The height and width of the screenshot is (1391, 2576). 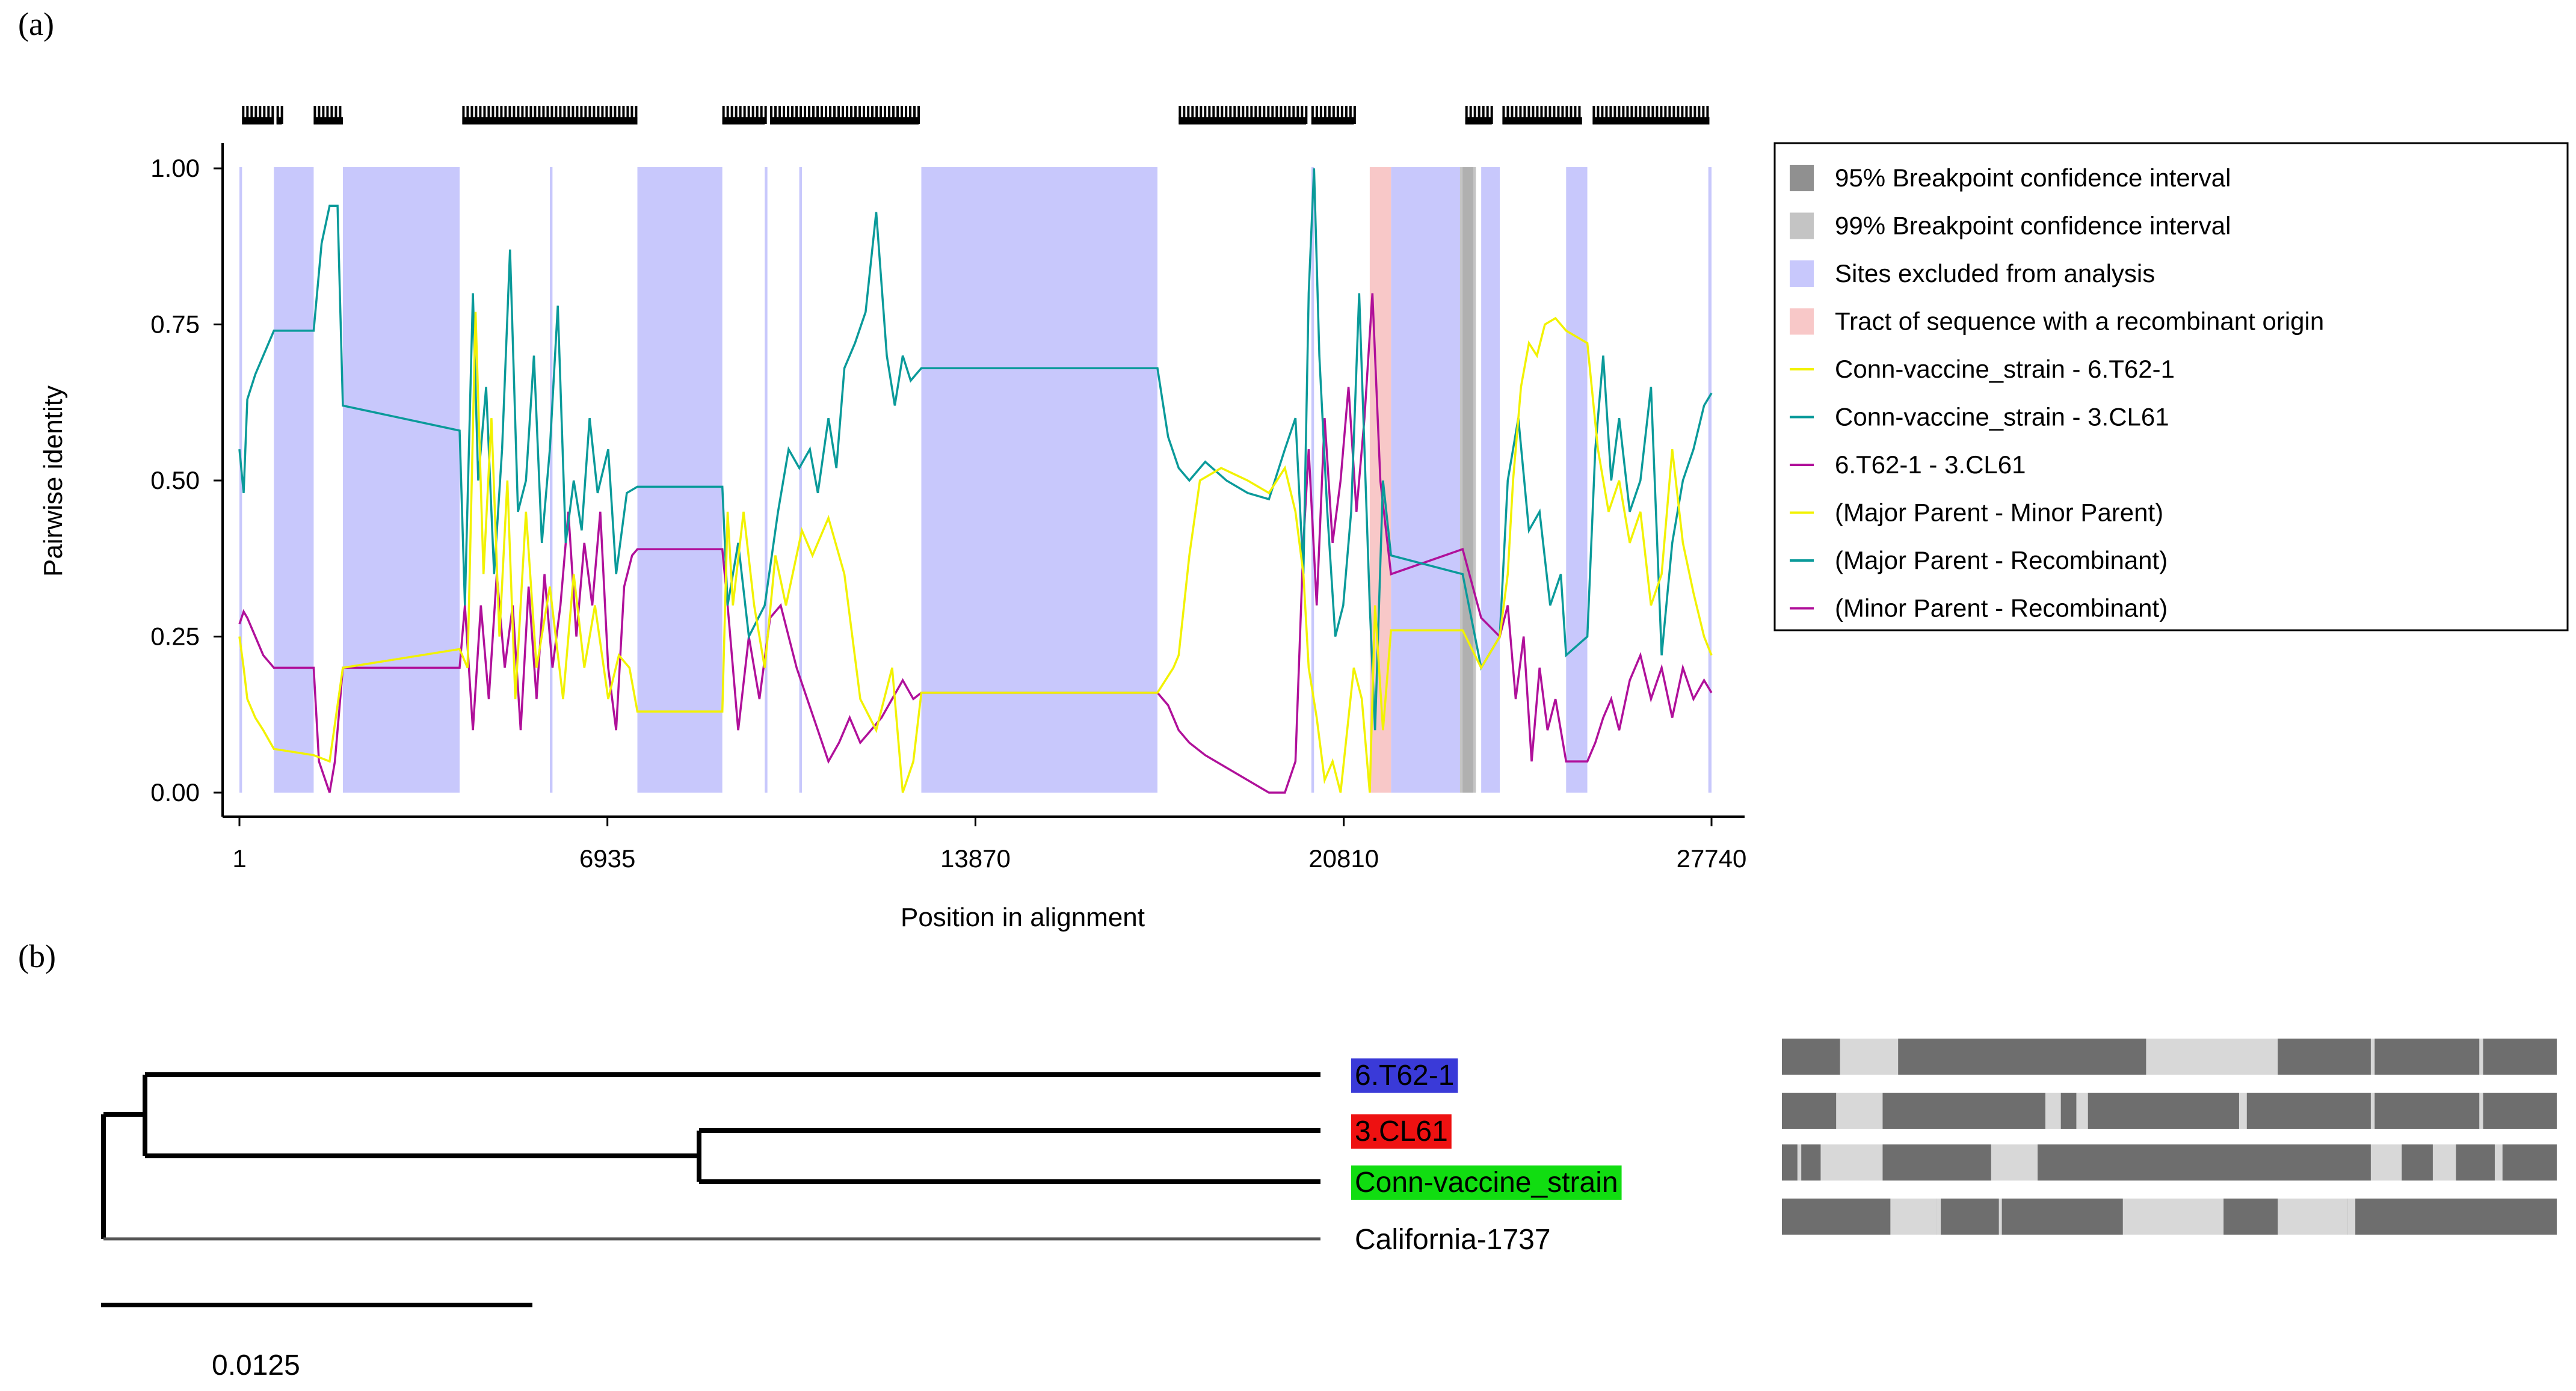 What do you see at coordinates (1999, 513) in the screenshot?
I see `legend-label: (Major Parent - Minor Parent)` at bounding box center [1999, 513].